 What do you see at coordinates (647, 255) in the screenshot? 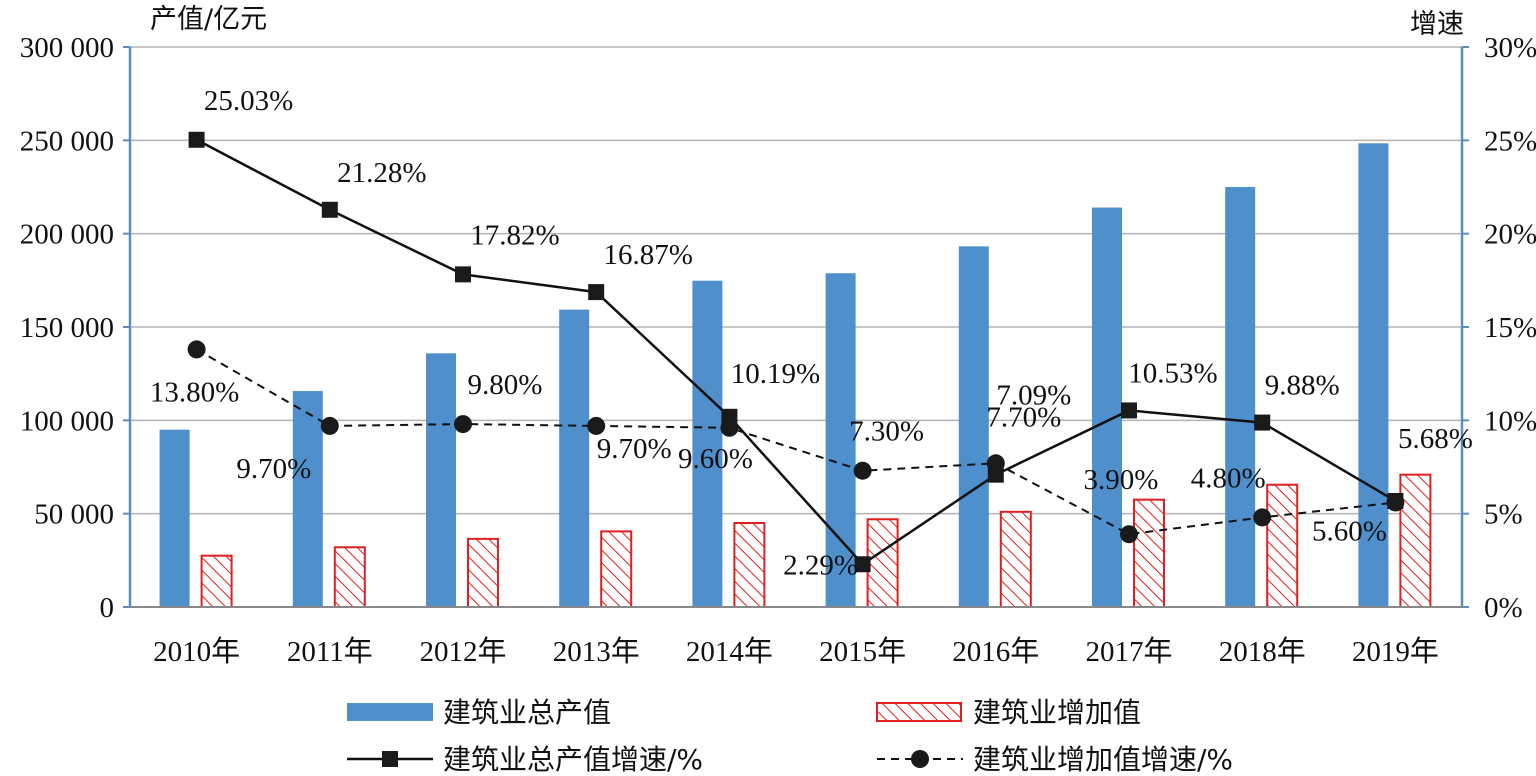
I see `data-label-total-output-growth: 16.87%` at bounding box center [647, 255].